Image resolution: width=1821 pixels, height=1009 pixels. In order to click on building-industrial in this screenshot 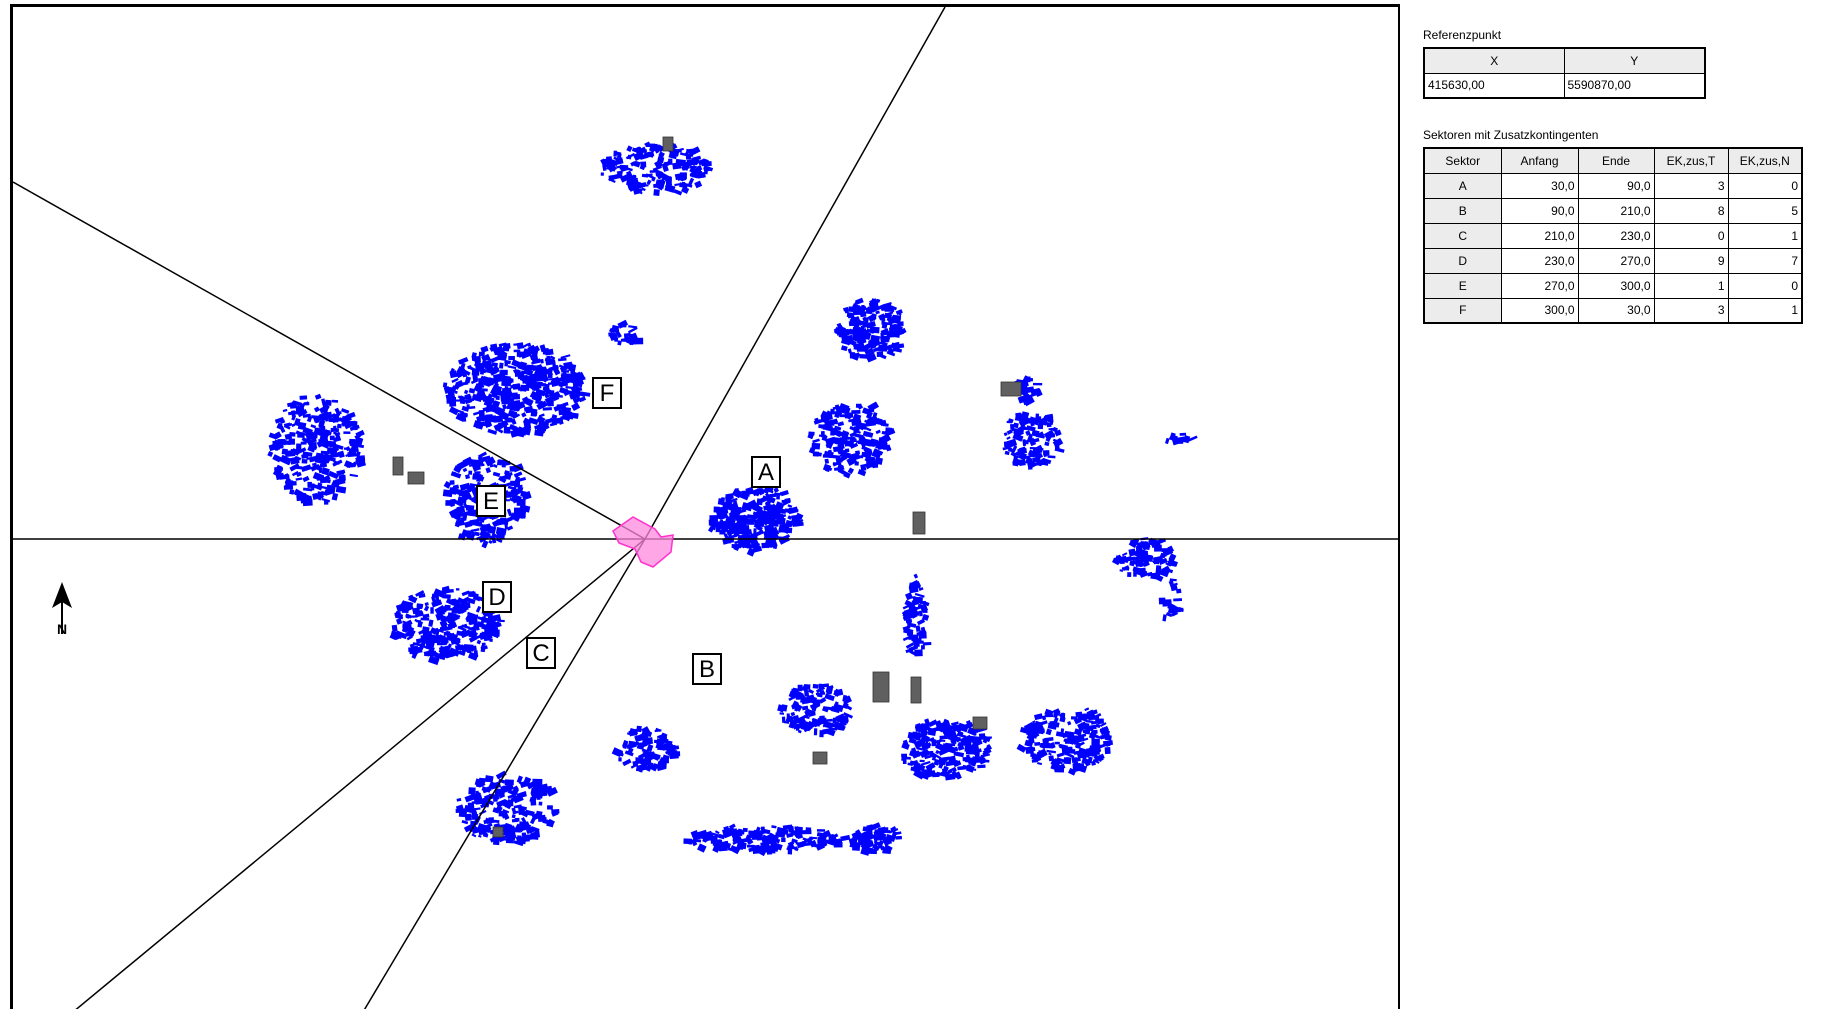, I will do `click(416, 478)`.